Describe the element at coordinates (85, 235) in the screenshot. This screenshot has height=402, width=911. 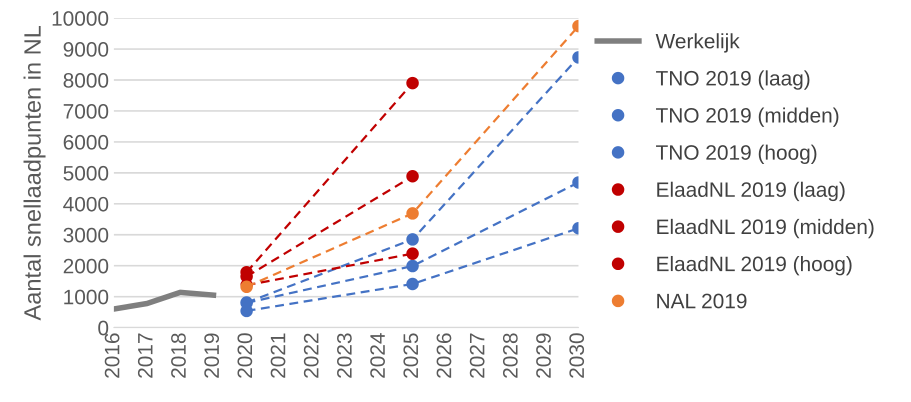
I see `y-tick-label: 3000` at that location.